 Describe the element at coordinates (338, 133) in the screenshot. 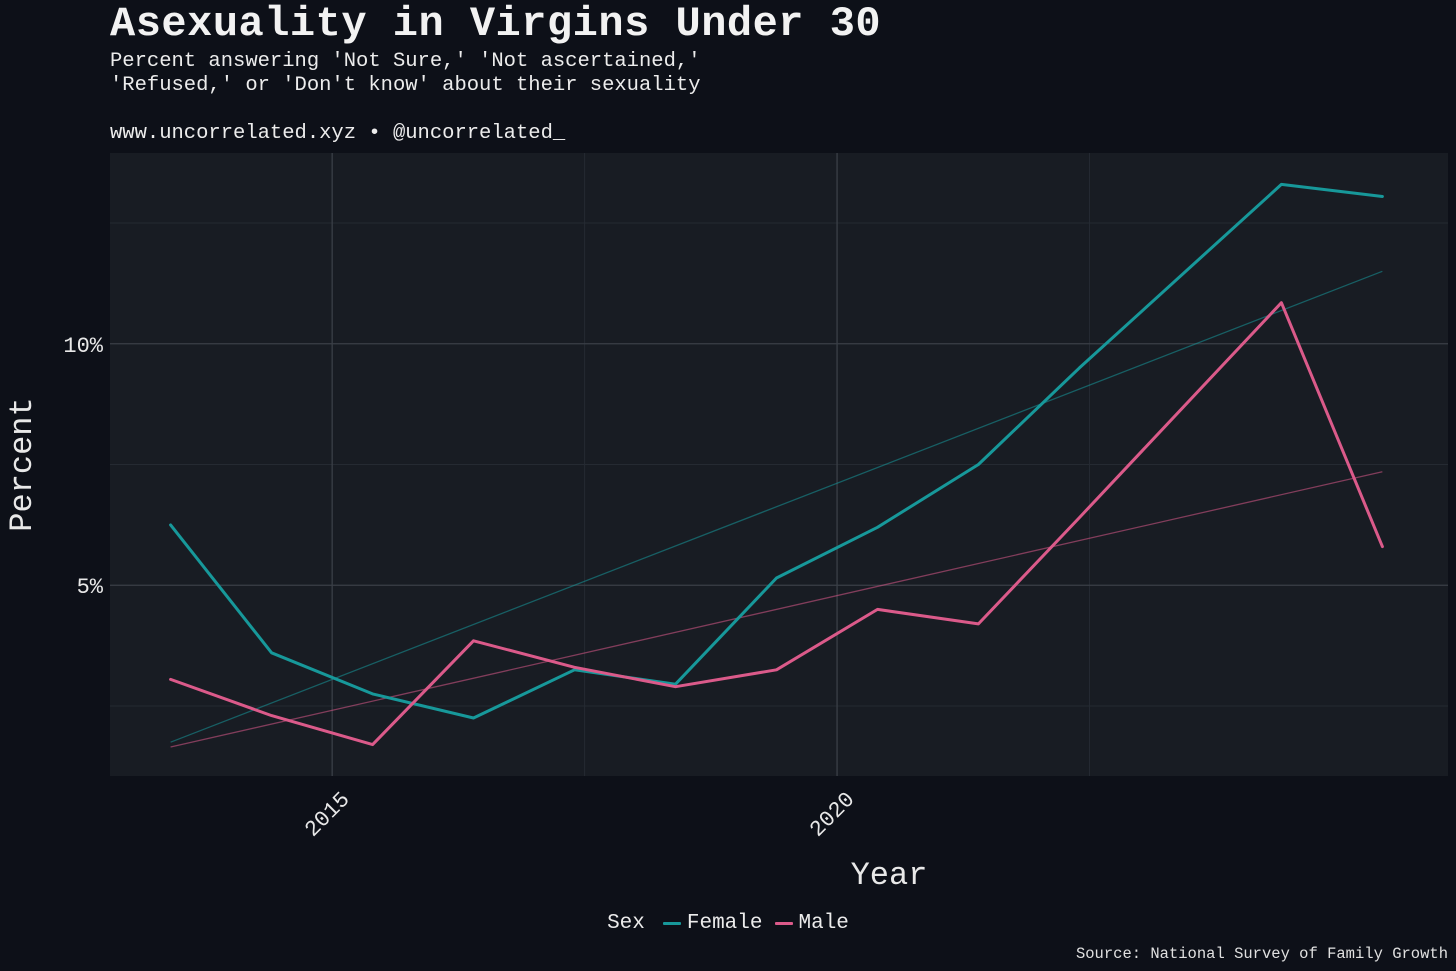

I see `chart-credit: www.uncorrelated.xyz • @uncorrelated_` at that location.